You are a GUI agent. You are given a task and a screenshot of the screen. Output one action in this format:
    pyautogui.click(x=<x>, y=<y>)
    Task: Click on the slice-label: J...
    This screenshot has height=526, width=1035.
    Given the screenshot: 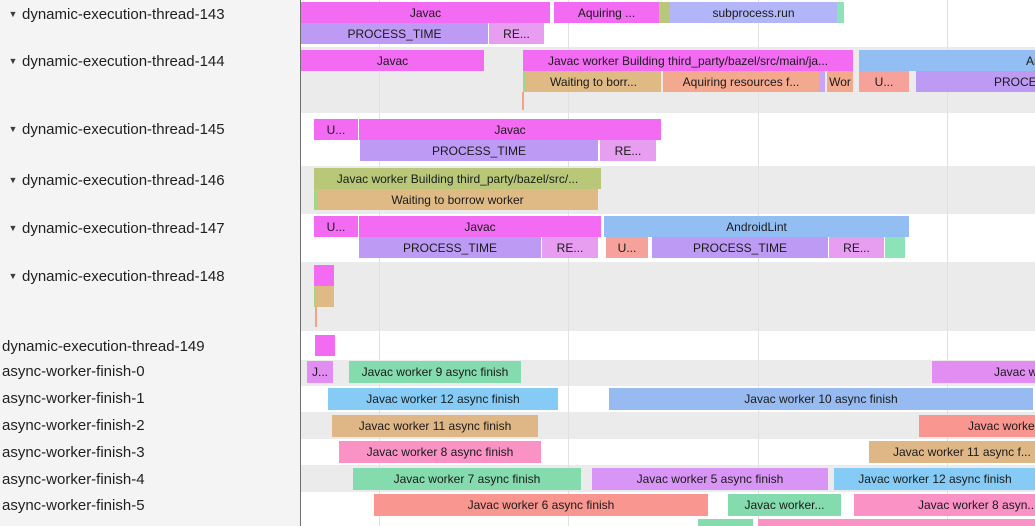 What is the action you would take?
    pyautogui.click(x=319, y=372)
    